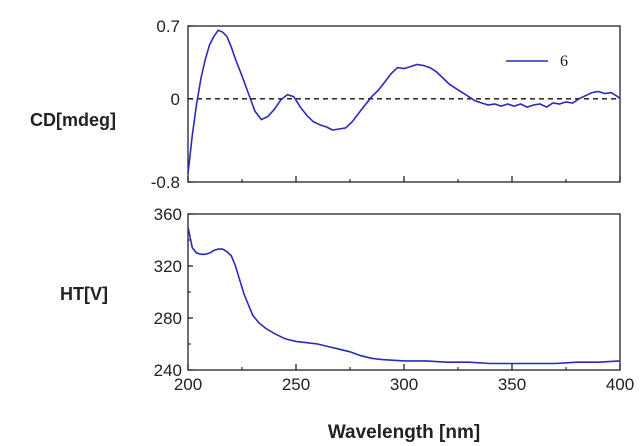  Describe the element at coordinates (168, 318) in the screenshot. I see `ht-y-tick-label: 280` at that location.